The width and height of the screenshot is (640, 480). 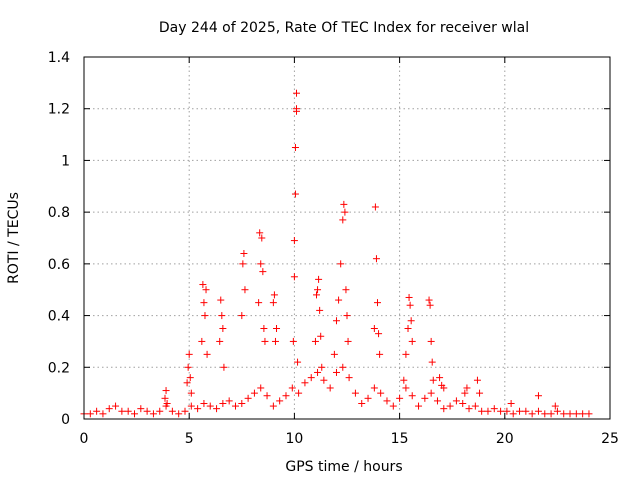 I want to click on y-tick-label: 0.4, so click(x=59, y=317).